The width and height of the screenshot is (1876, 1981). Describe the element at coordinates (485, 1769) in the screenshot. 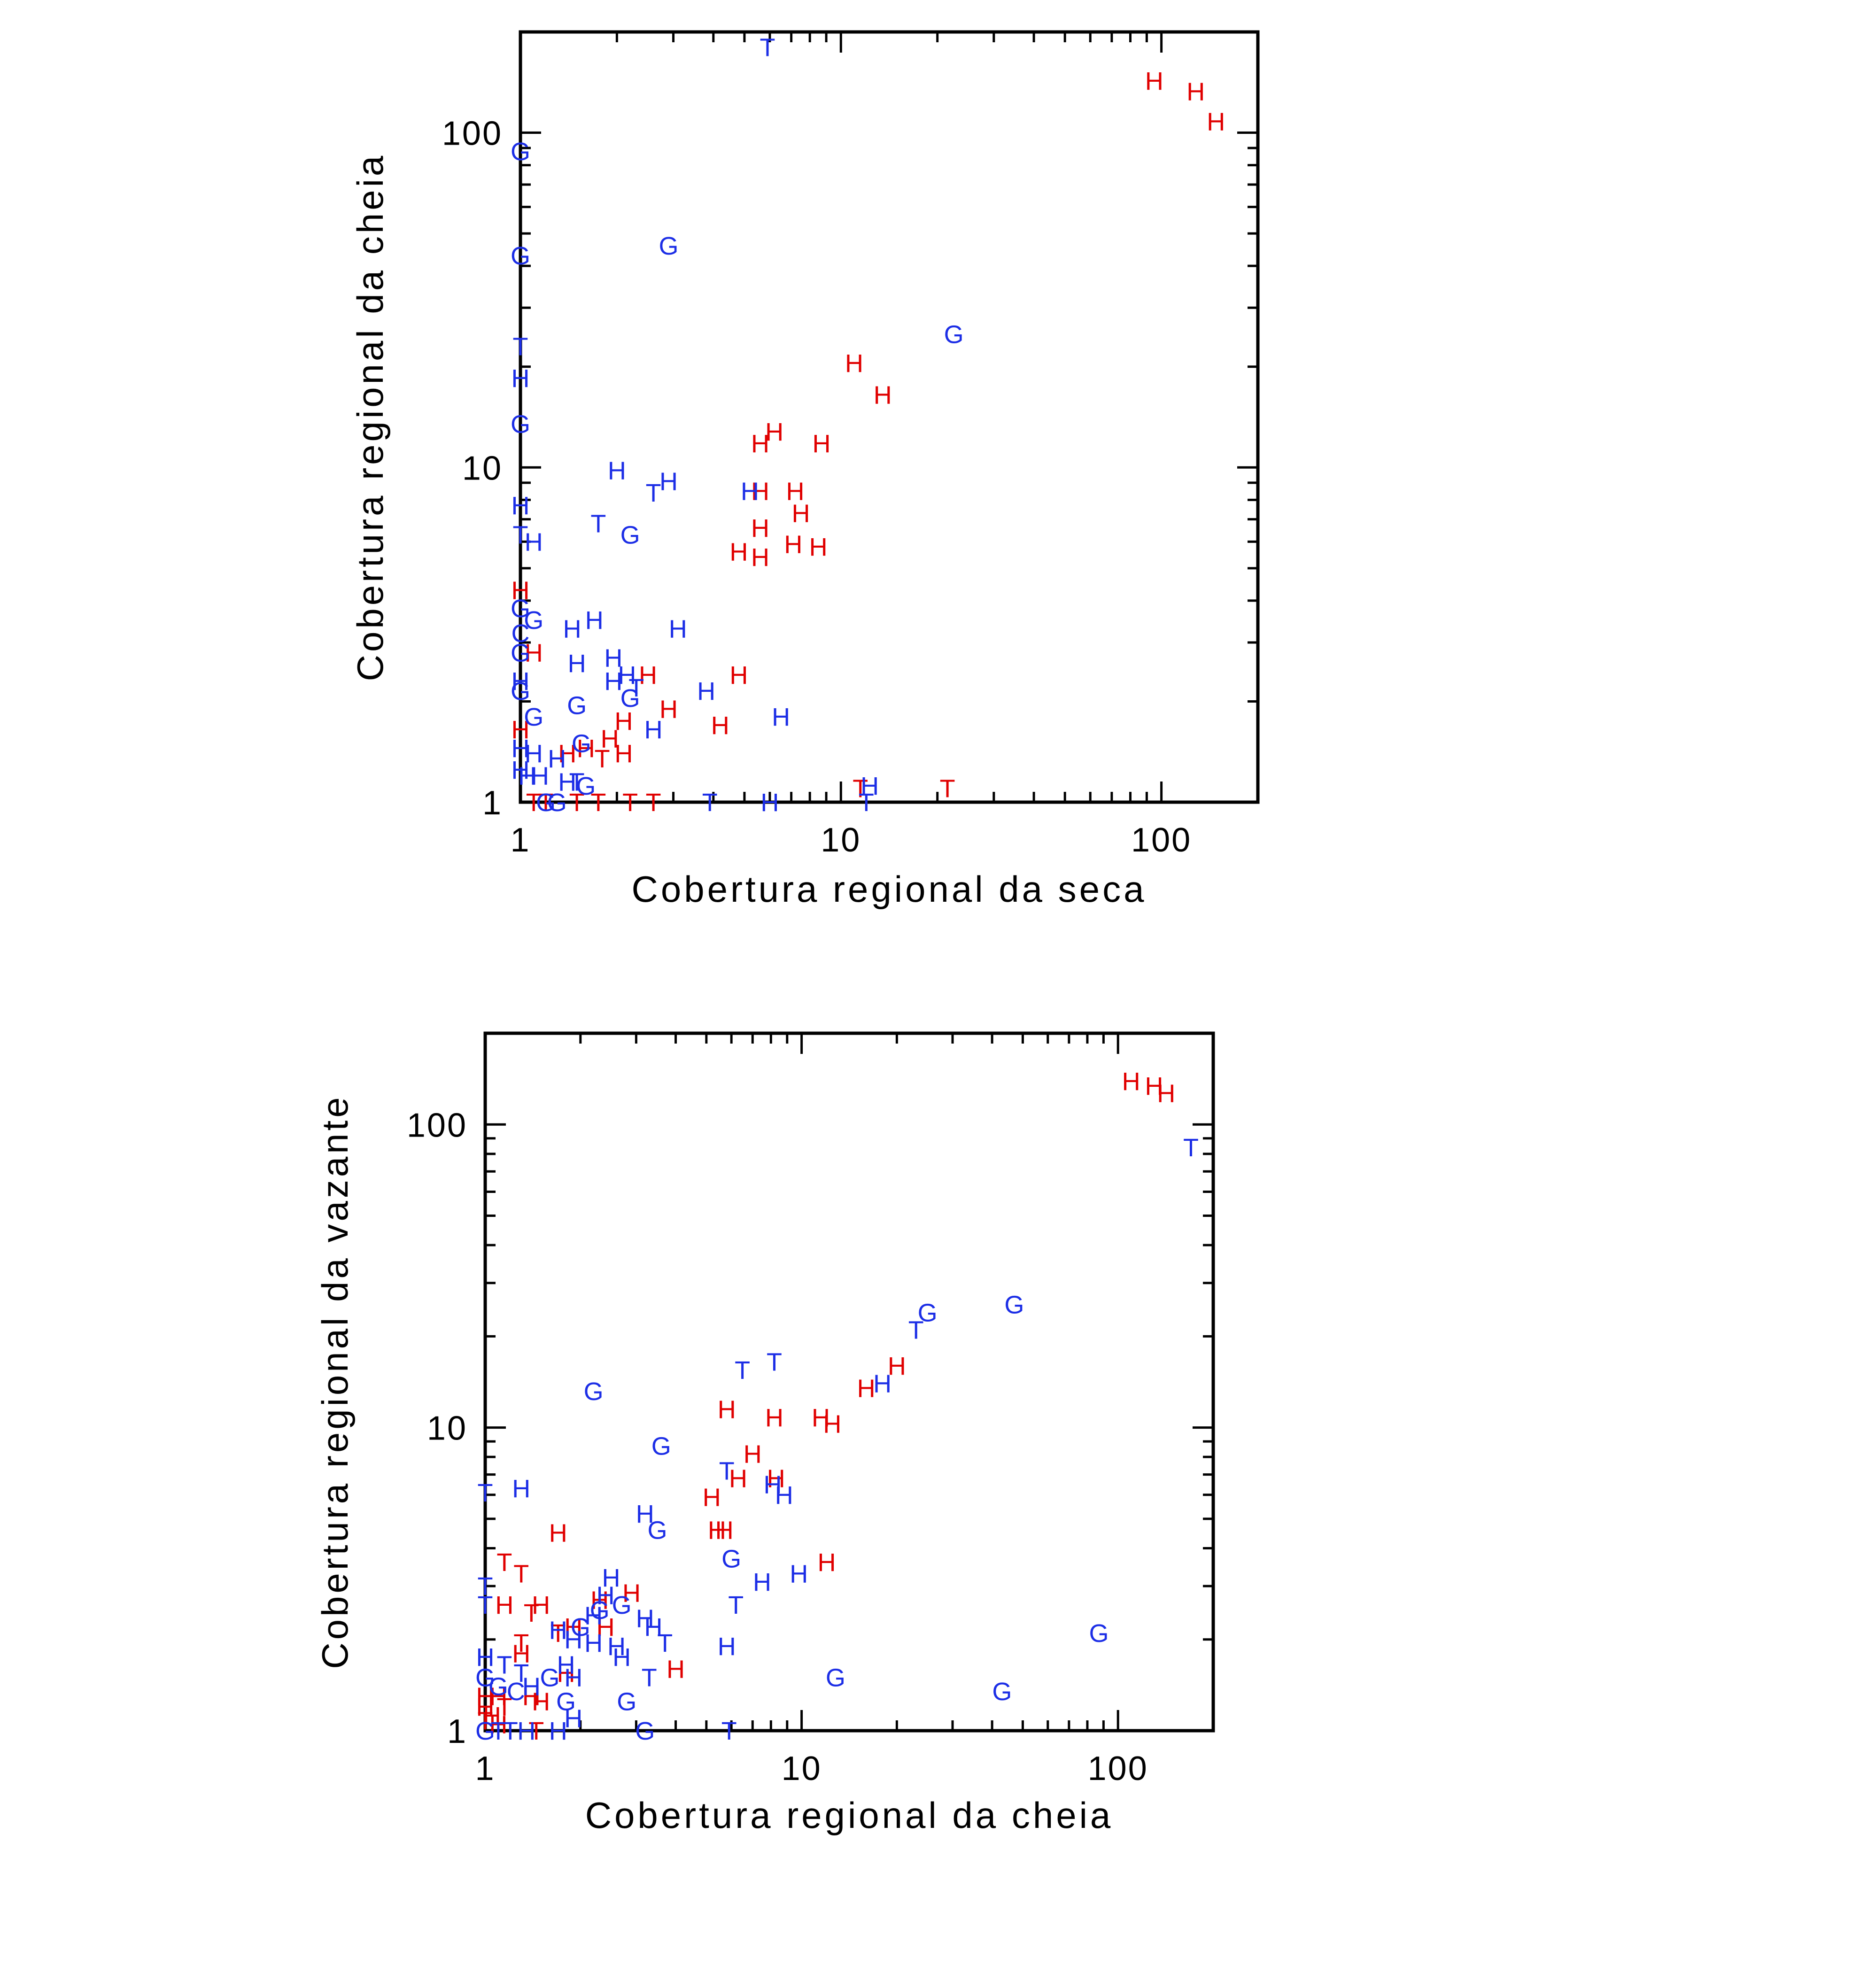

I see `x-tick-label: 1` at that location.